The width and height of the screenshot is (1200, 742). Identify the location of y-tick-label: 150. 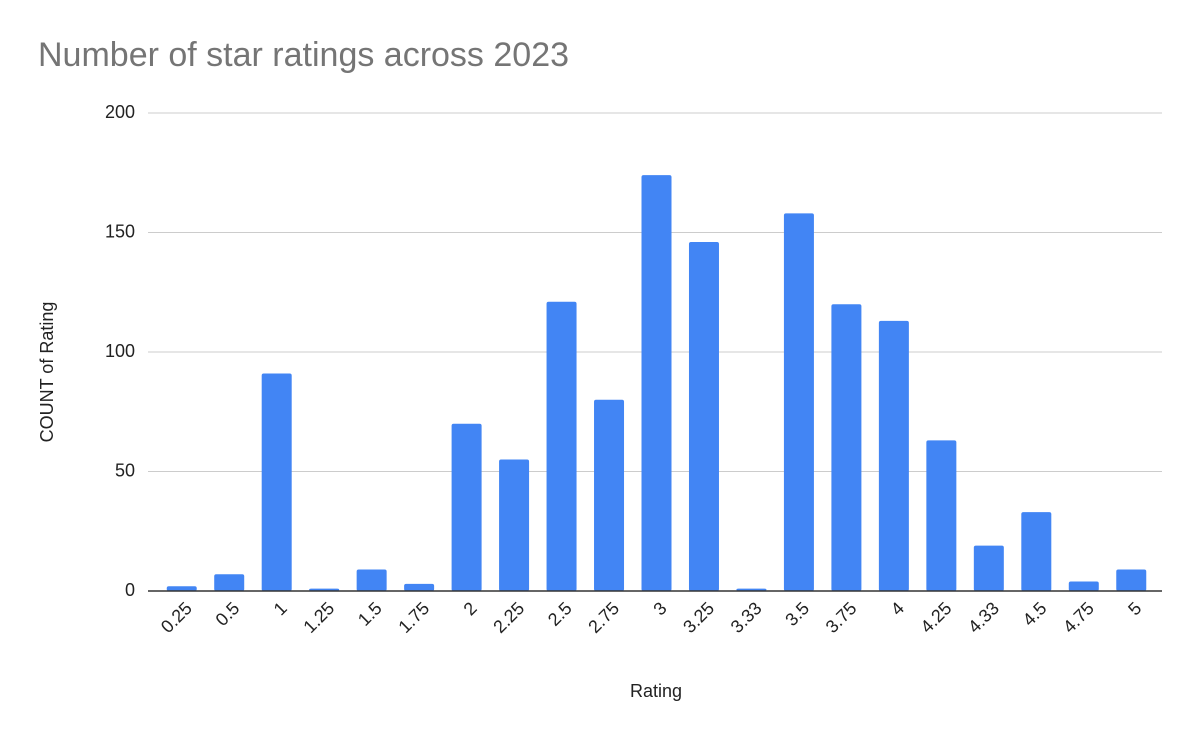
(120, 231).